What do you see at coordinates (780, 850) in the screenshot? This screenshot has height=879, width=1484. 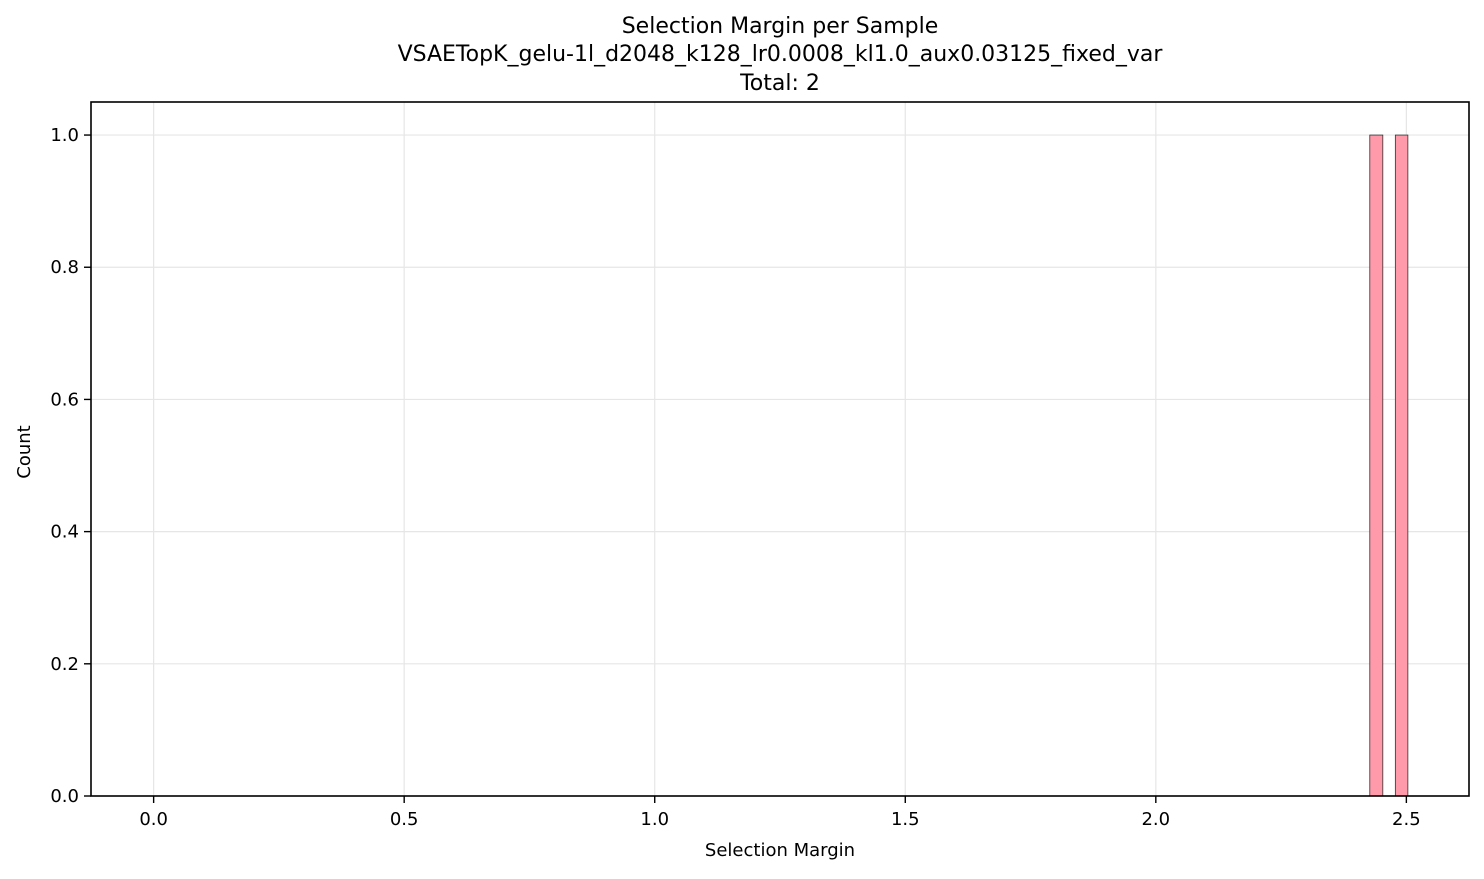 I see `x-axis-label: Selection Margin` at bounding box center [780, 850].